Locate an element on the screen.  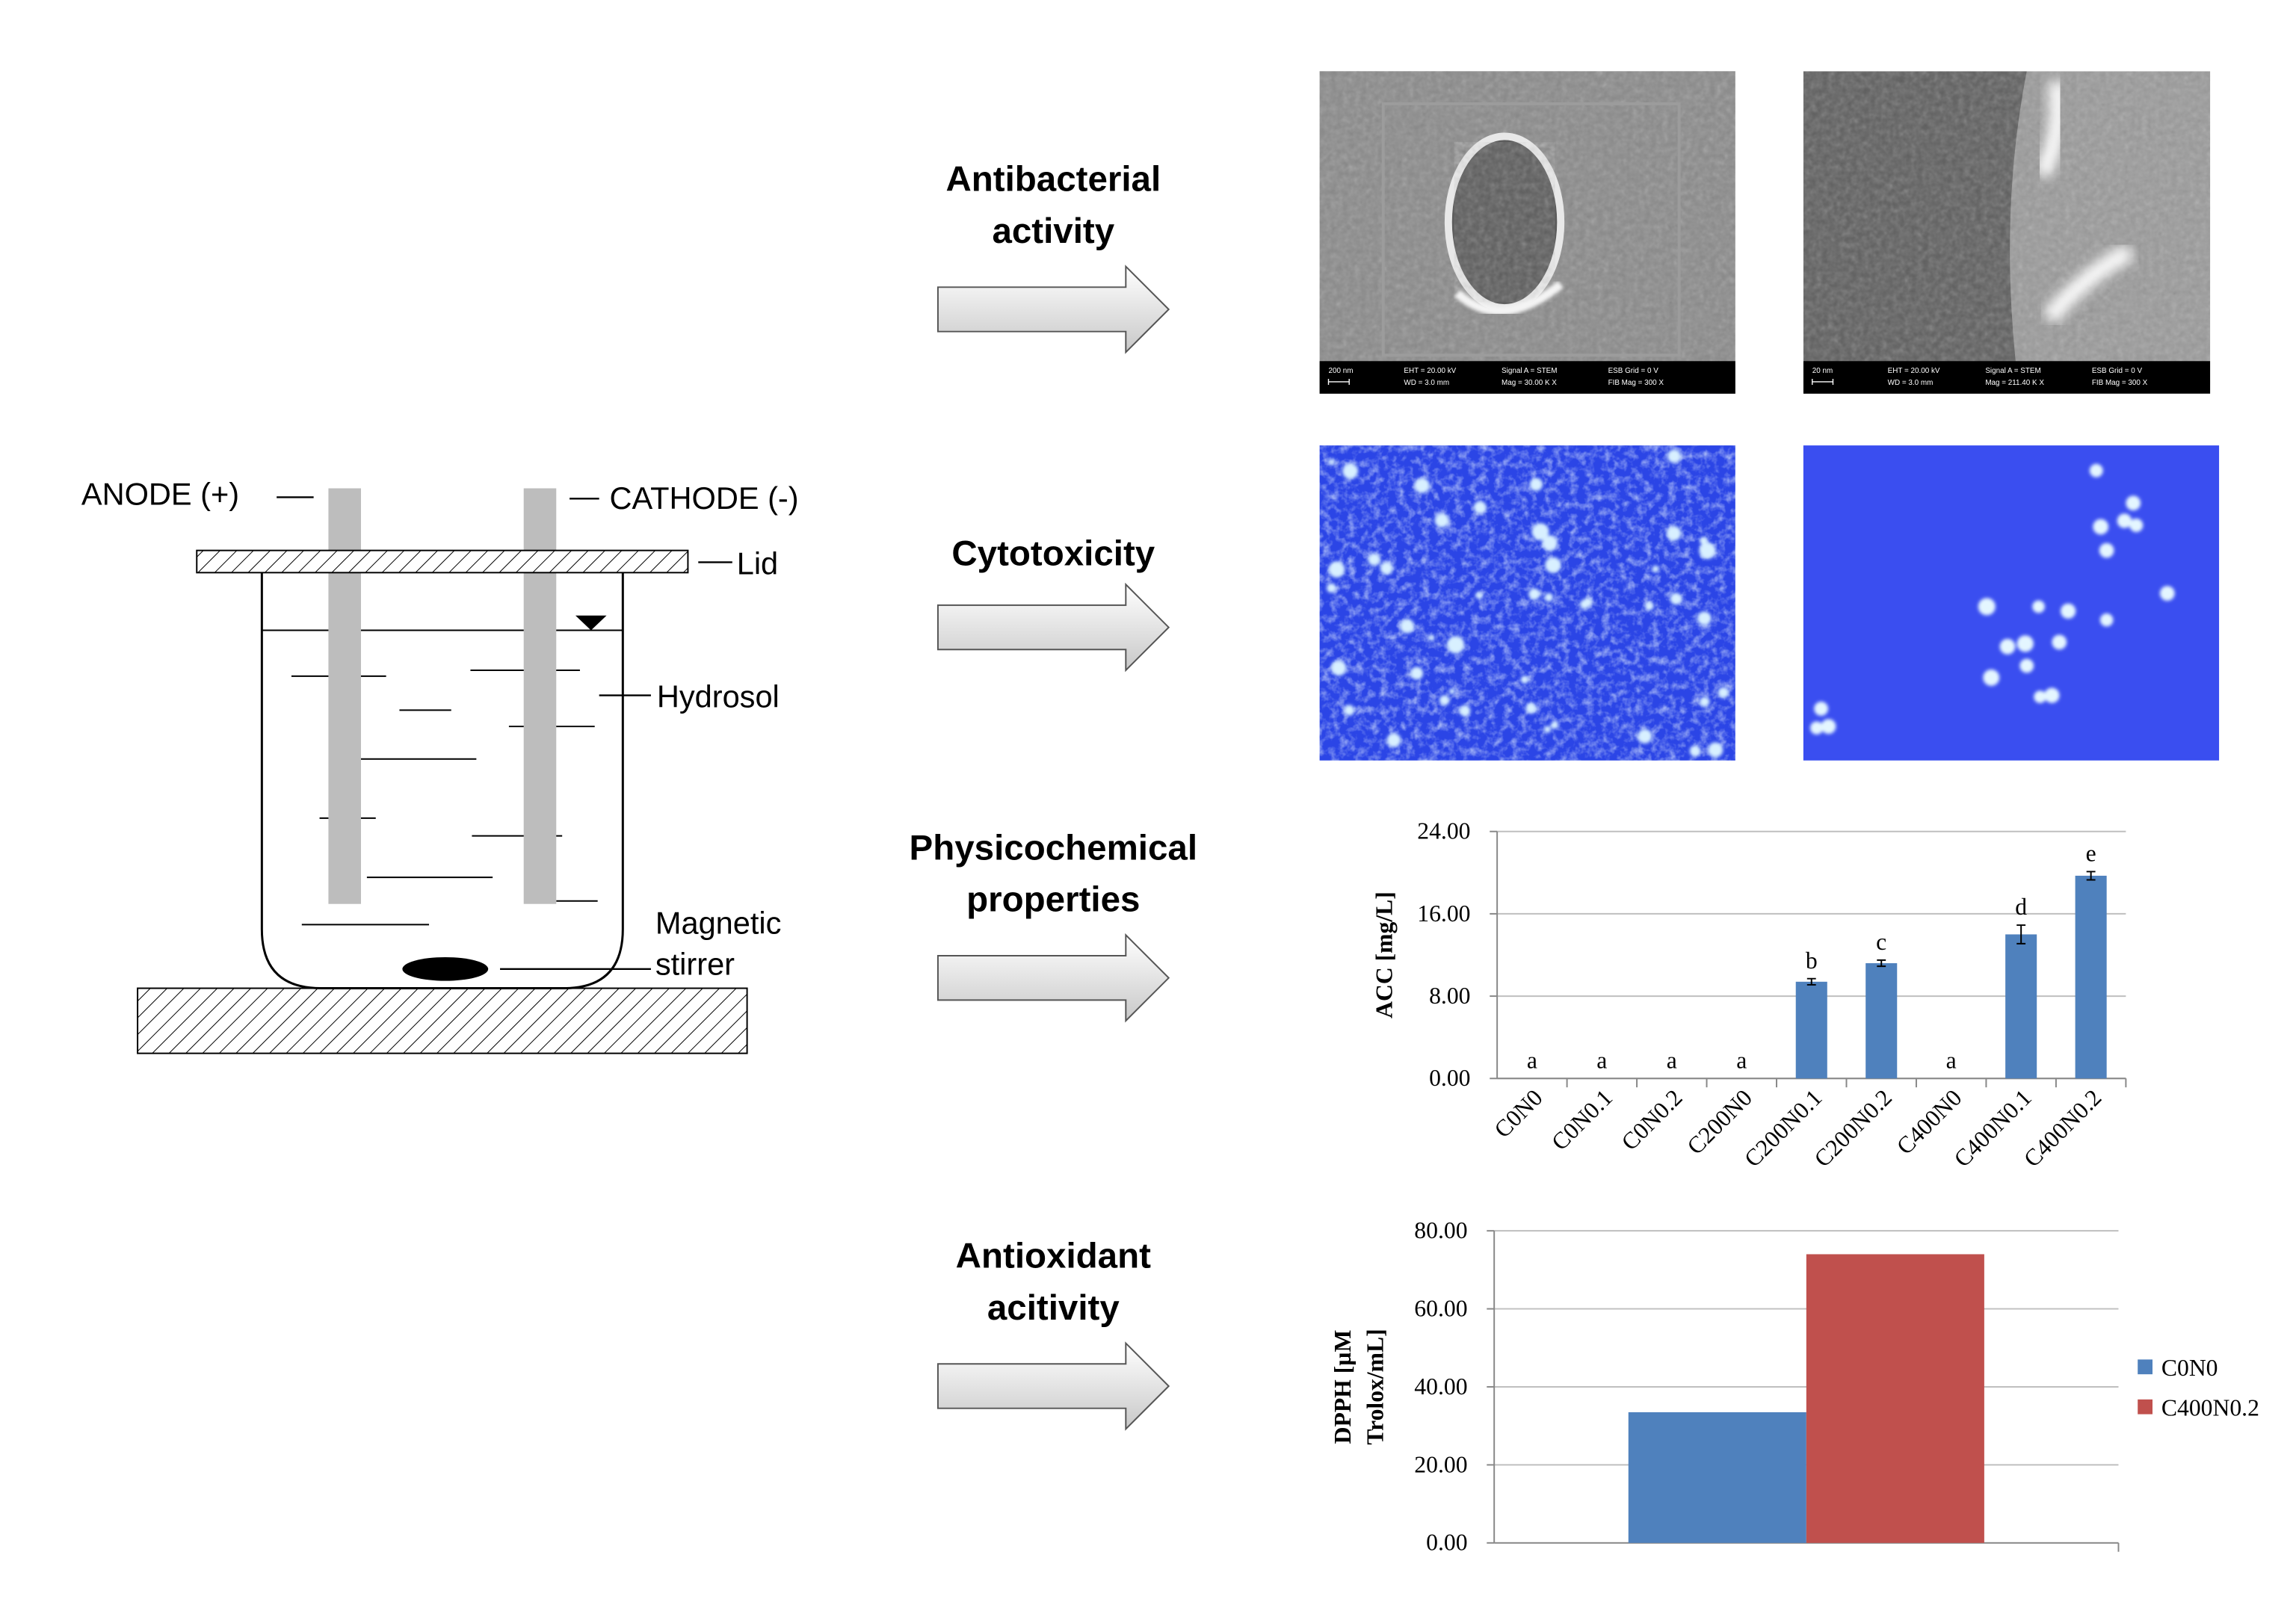
section-label: acitivity is located at coordinates (1054, 1308).